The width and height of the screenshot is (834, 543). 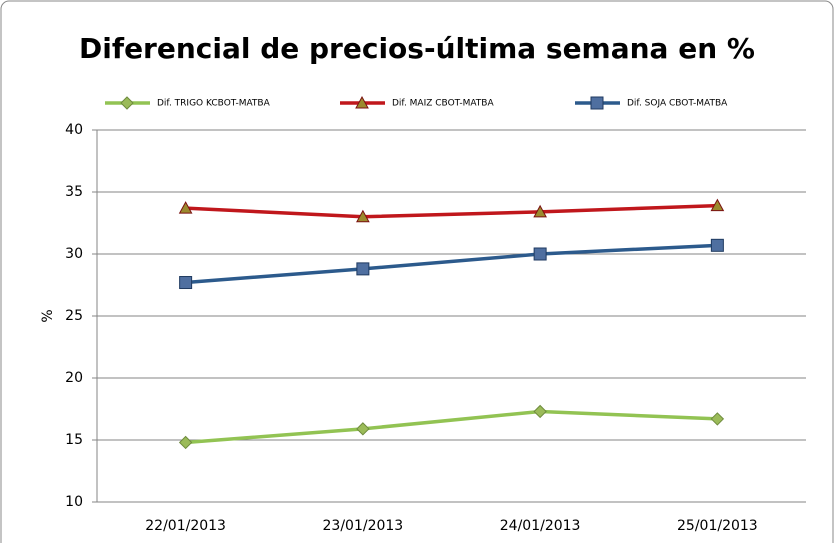 I want to click on y-tick-label: 25, so click(x=74, y=316).